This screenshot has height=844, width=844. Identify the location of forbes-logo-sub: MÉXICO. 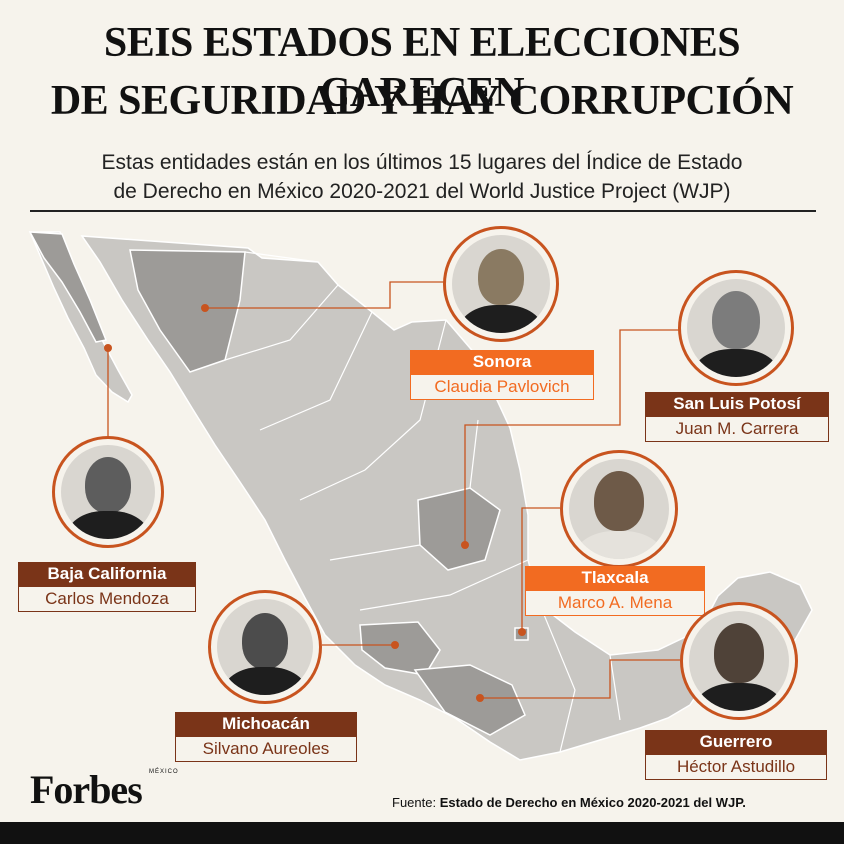
(164, 772).